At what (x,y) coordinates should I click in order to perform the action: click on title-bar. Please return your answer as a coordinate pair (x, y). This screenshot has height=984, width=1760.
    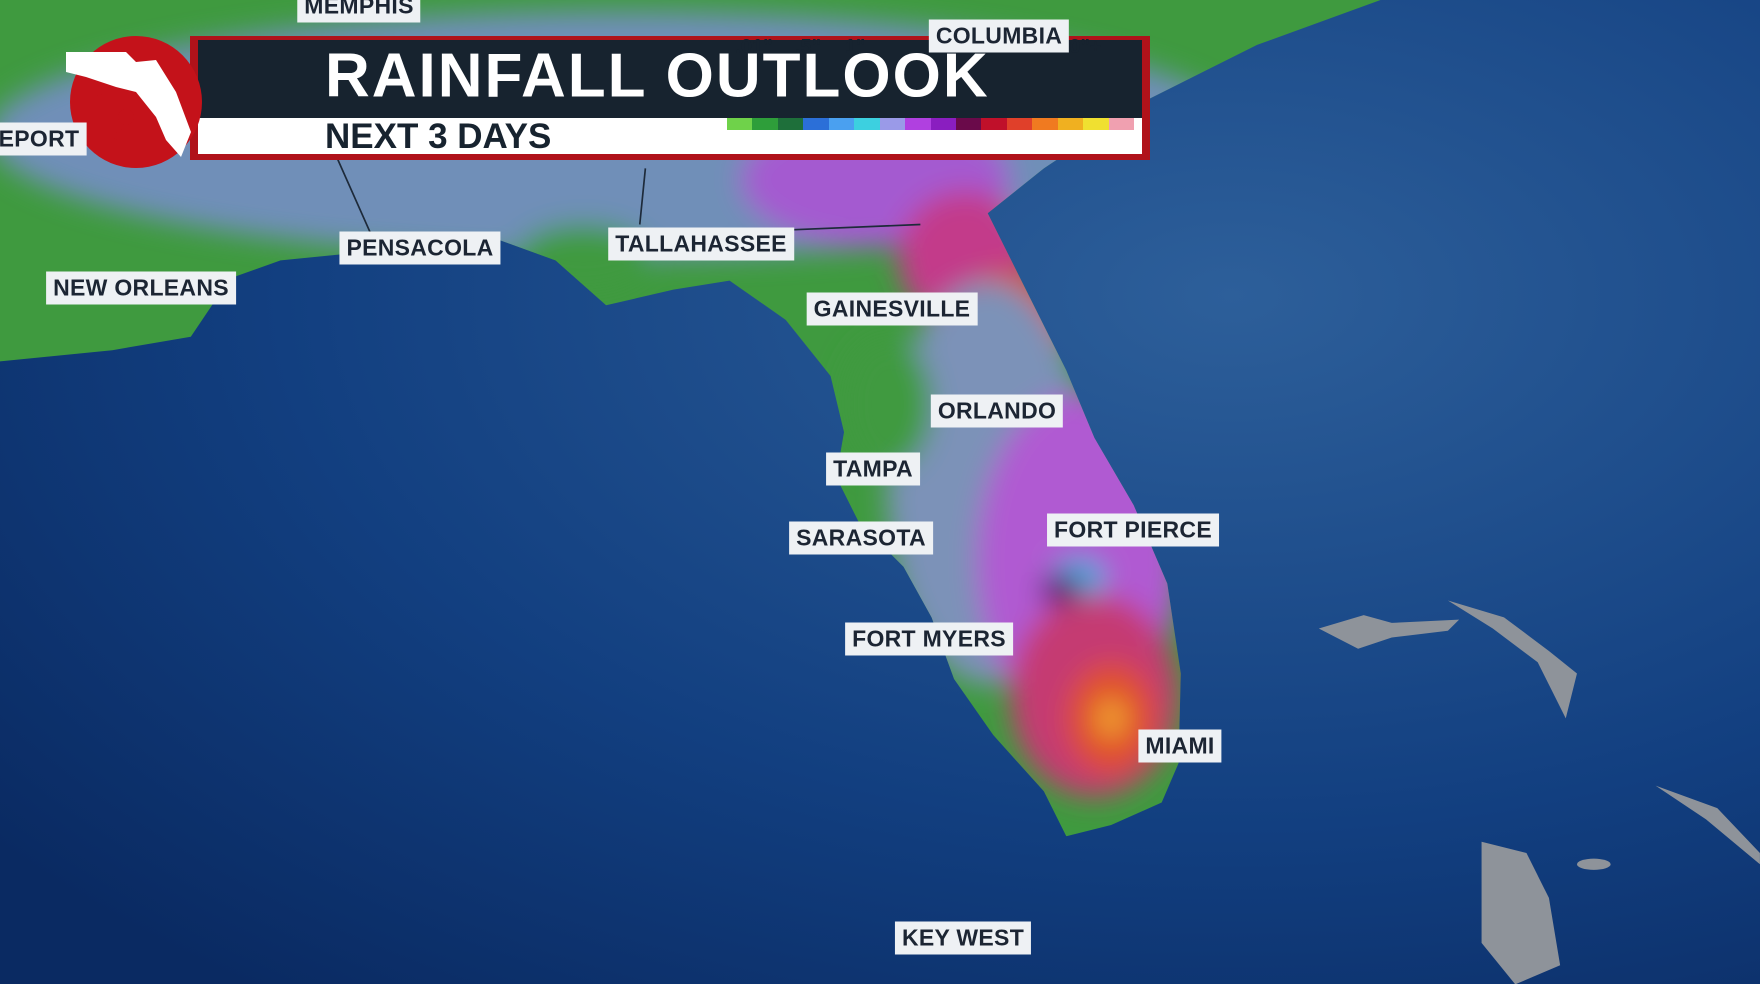
    Looking at the image, I should click on (670, 79).